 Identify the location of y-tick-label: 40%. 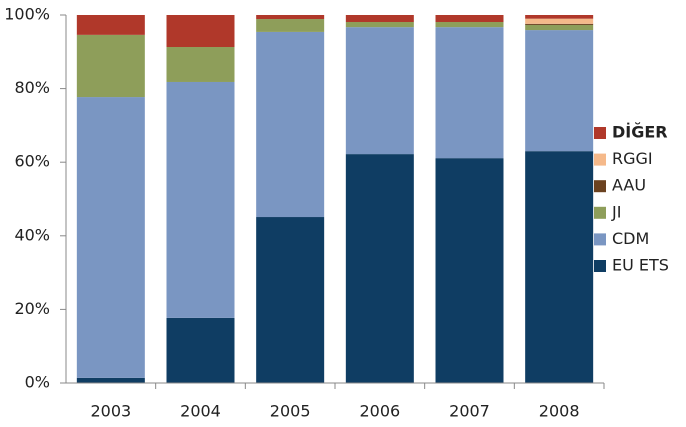
(32, 234).